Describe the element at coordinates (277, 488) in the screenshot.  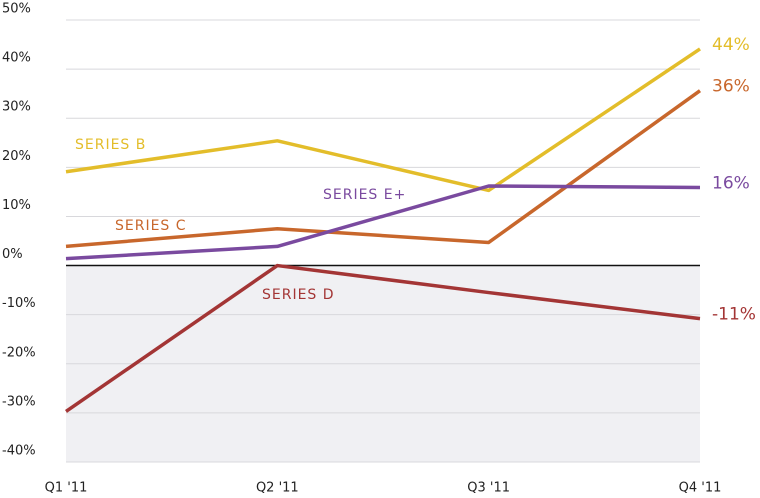
I see `x-tick-label: Q2 '11` at that location.